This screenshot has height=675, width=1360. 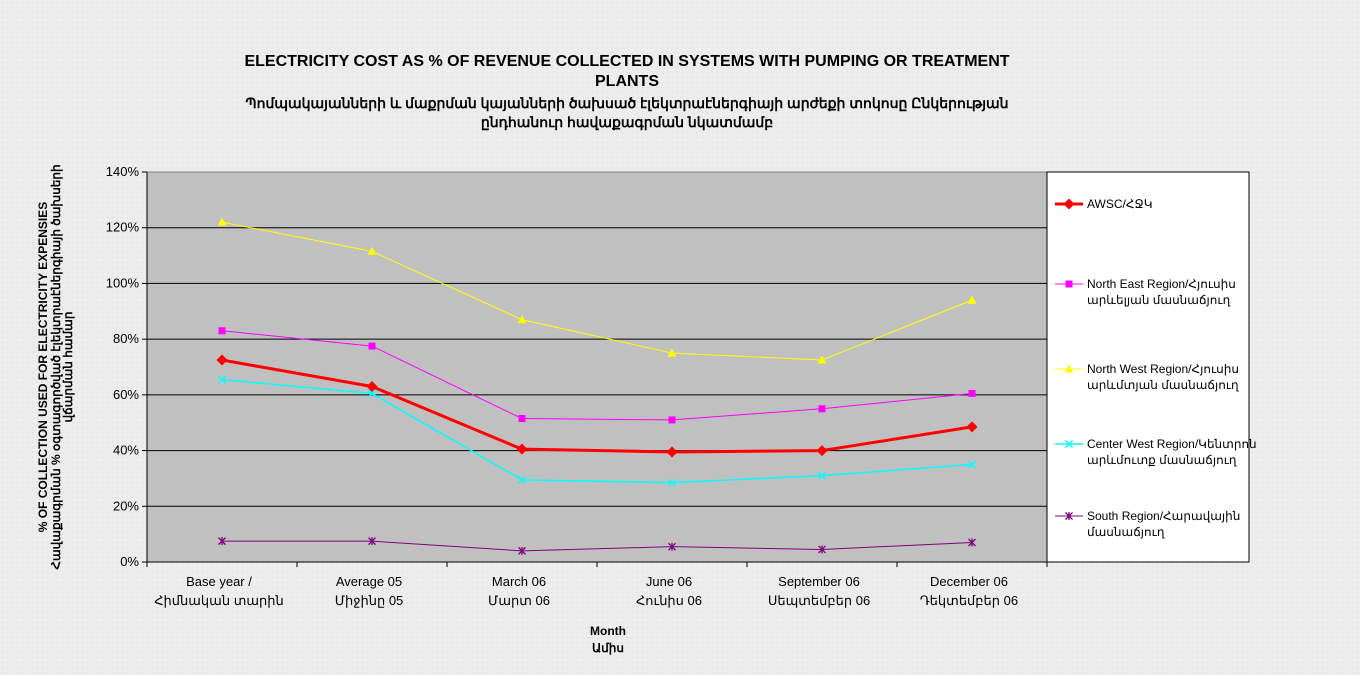 I want to click on y-tick-label: 0%, so click(x=129, y=561).